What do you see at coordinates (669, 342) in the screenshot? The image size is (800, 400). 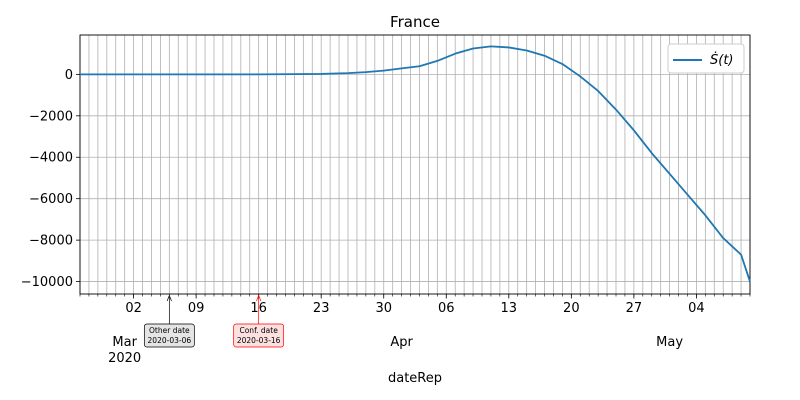 I see `x-month-label: May` at bounding box center [669, 342].